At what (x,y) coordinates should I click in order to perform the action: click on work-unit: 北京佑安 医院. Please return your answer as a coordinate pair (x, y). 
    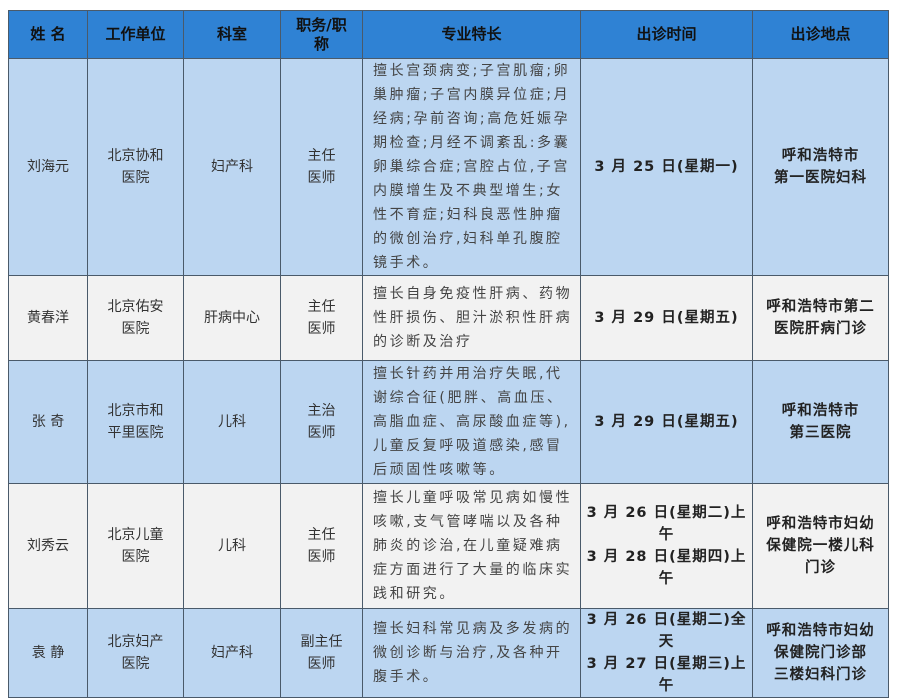
    Looking at the image, I should click on (135, 318).